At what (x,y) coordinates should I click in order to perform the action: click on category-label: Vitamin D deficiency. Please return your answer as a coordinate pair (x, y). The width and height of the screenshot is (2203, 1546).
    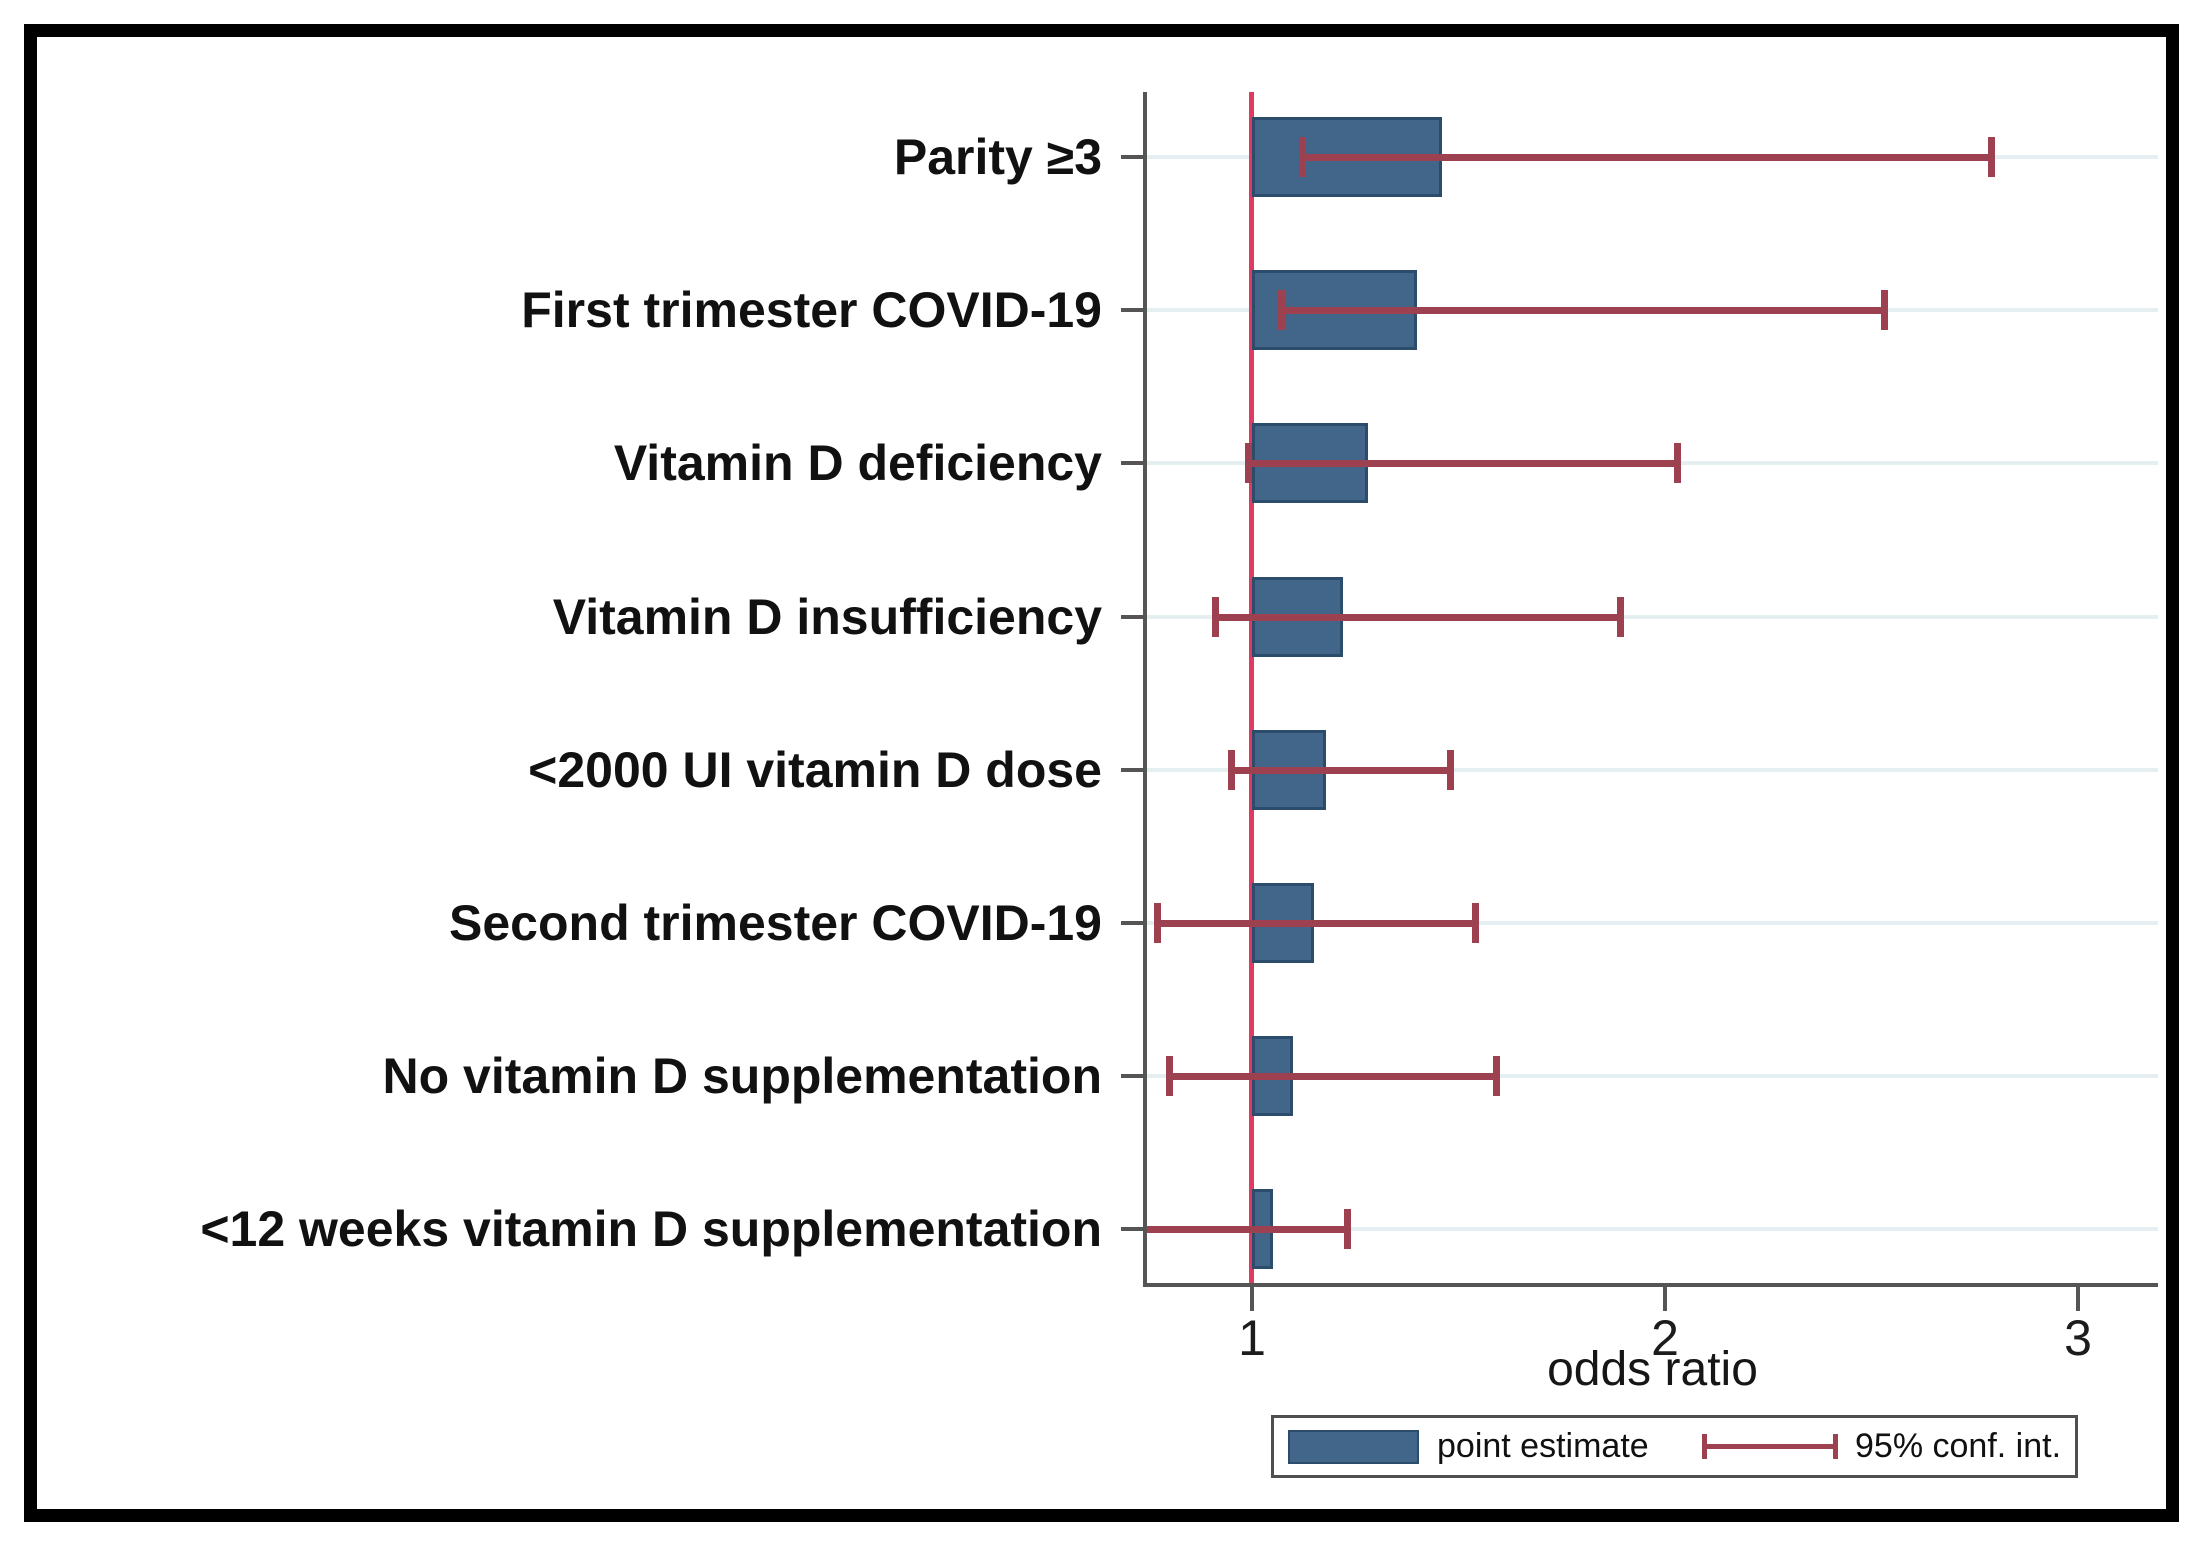
    Looking at the image, I should click on (857, 463).